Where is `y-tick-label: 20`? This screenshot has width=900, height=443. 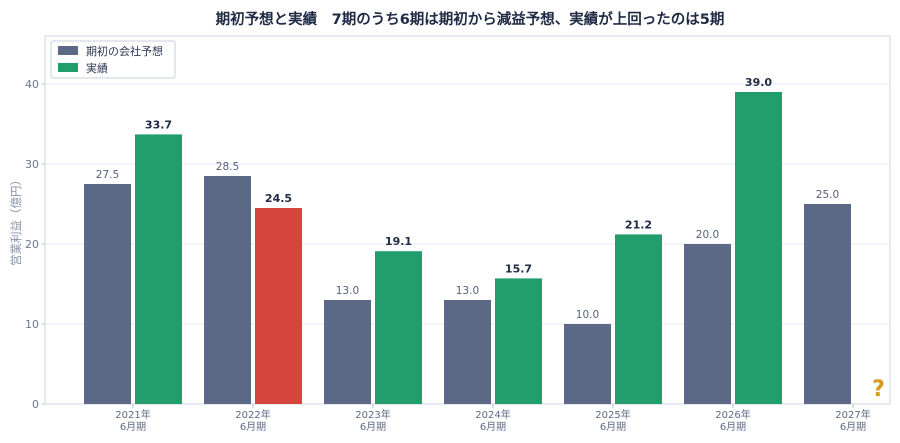
y-tick-label: 20 is located at coordinates (32, 244).